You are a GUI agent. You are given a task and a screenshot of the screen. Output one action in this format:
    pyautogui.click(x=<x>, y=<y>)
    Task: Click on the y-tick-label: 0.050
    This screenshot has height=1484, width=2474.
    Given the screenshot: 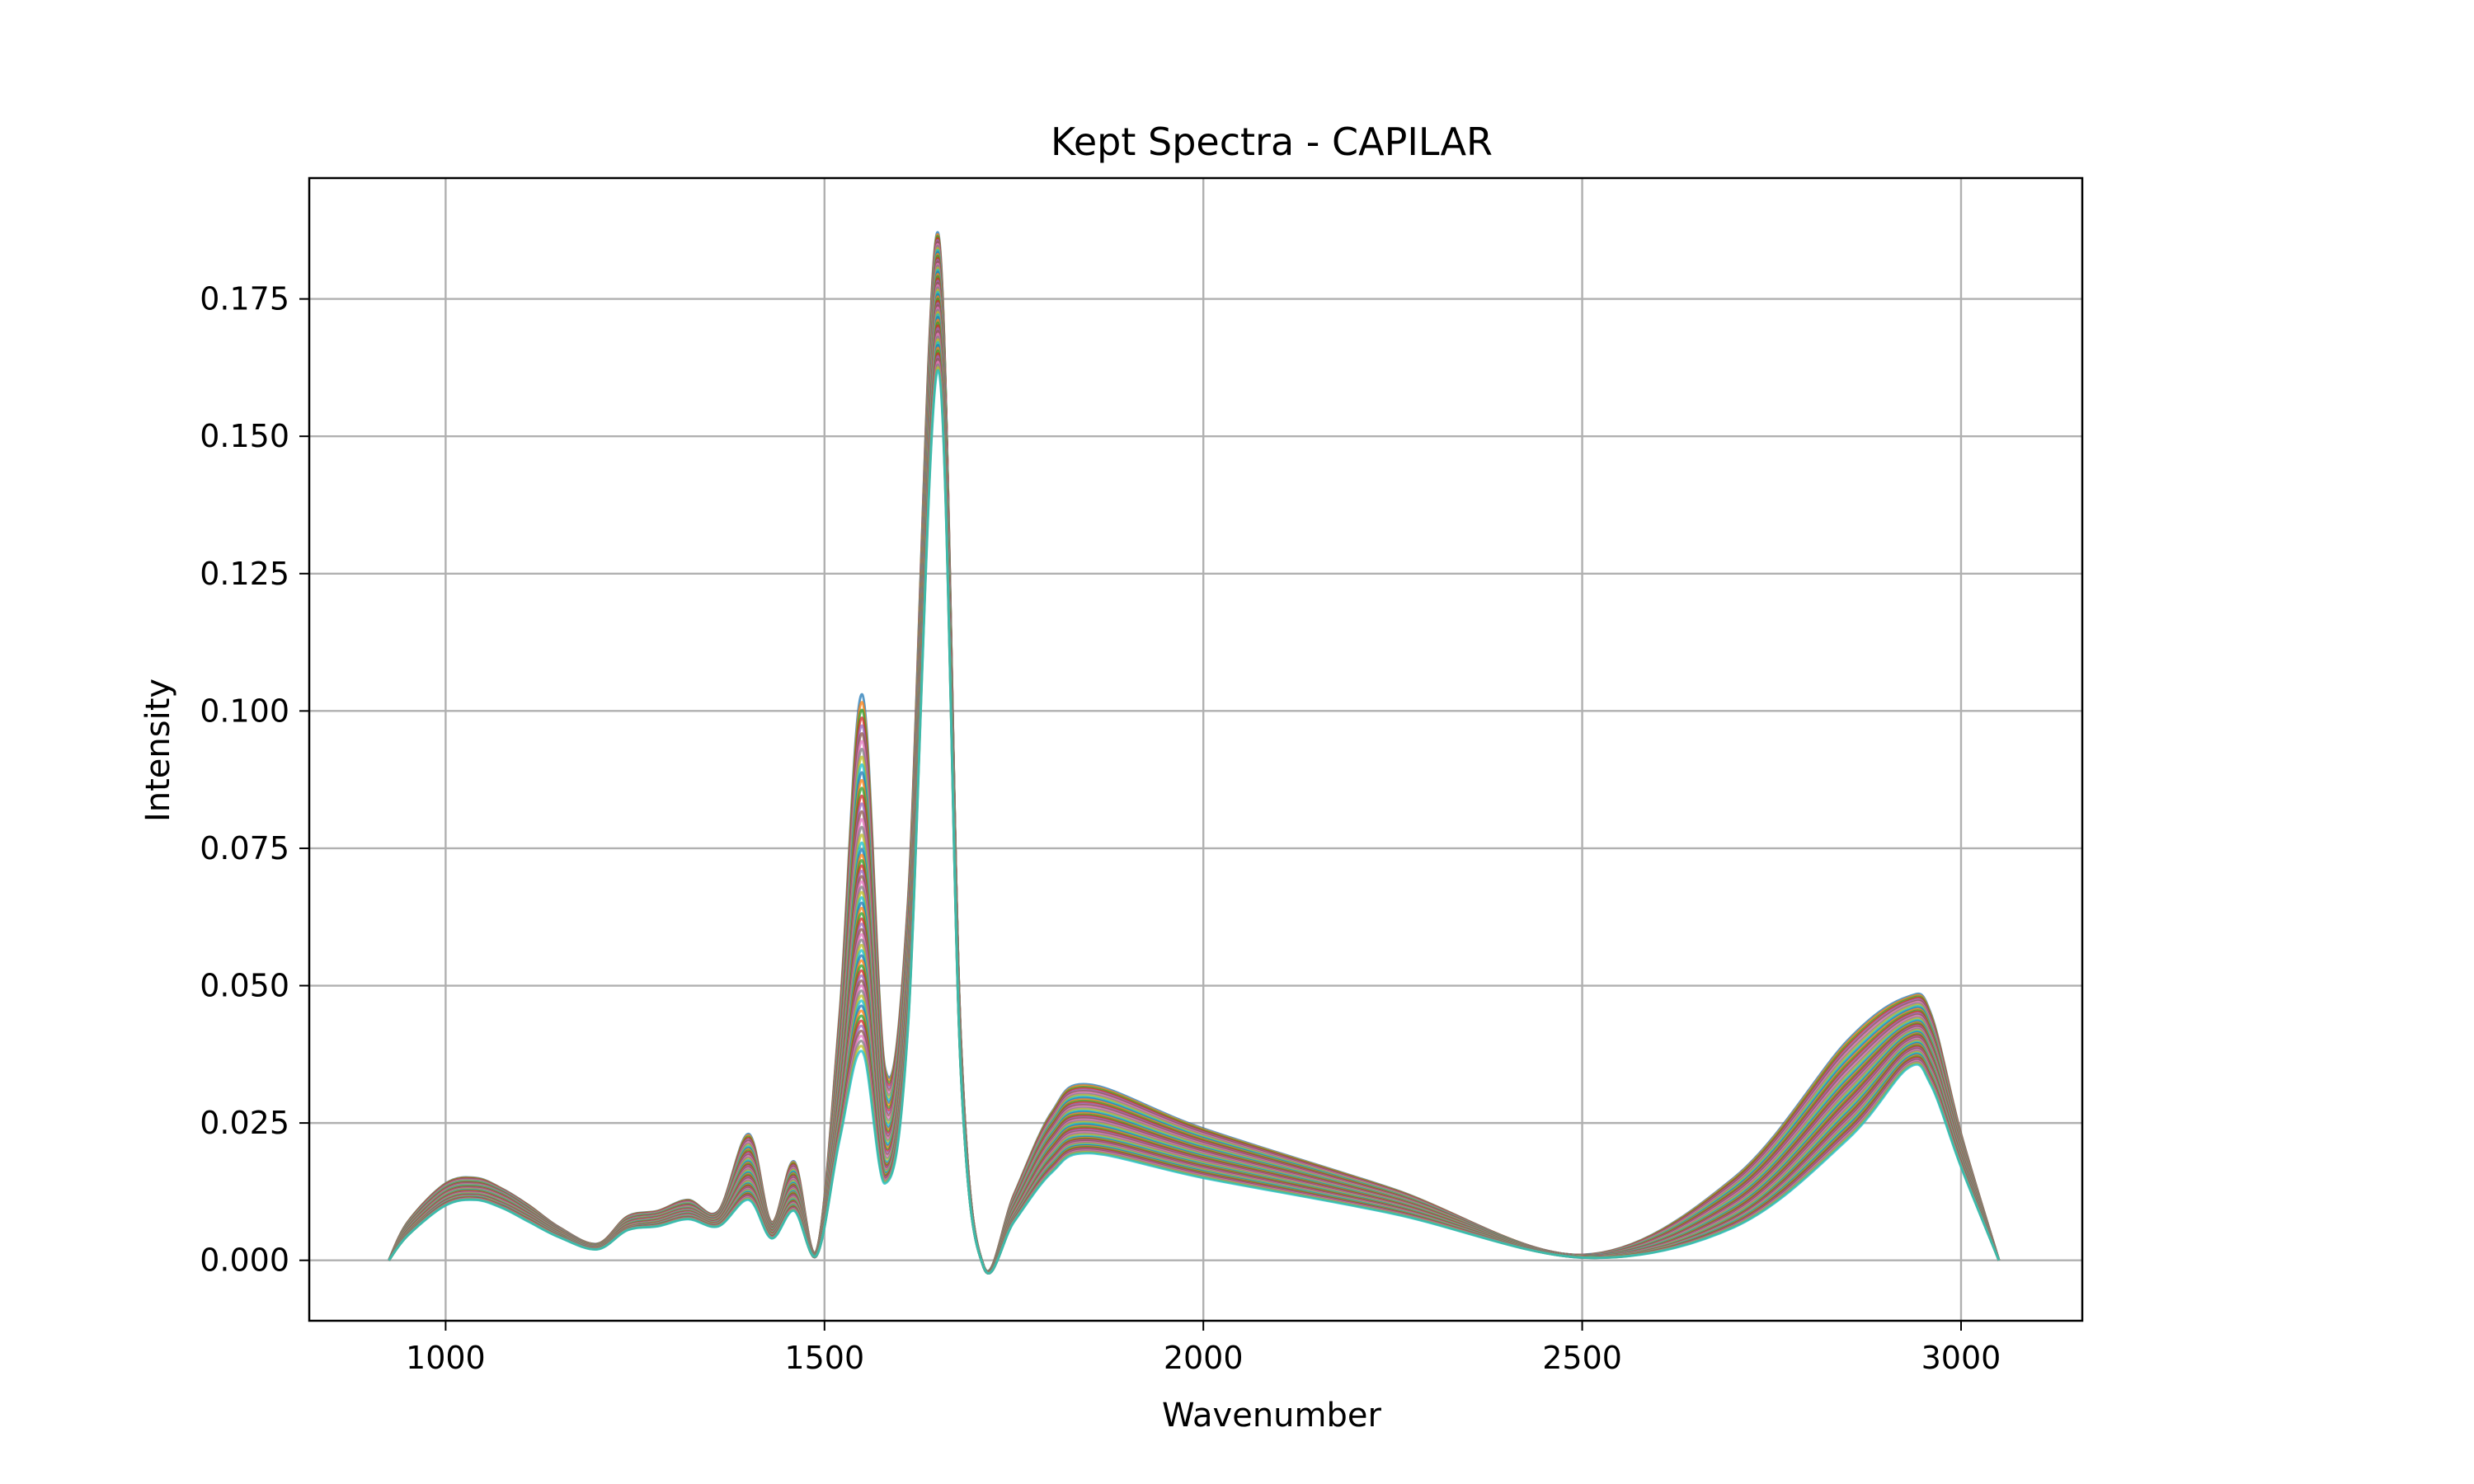 What is the action you would take?
    pyautogui.click(x=244, y=986)
    